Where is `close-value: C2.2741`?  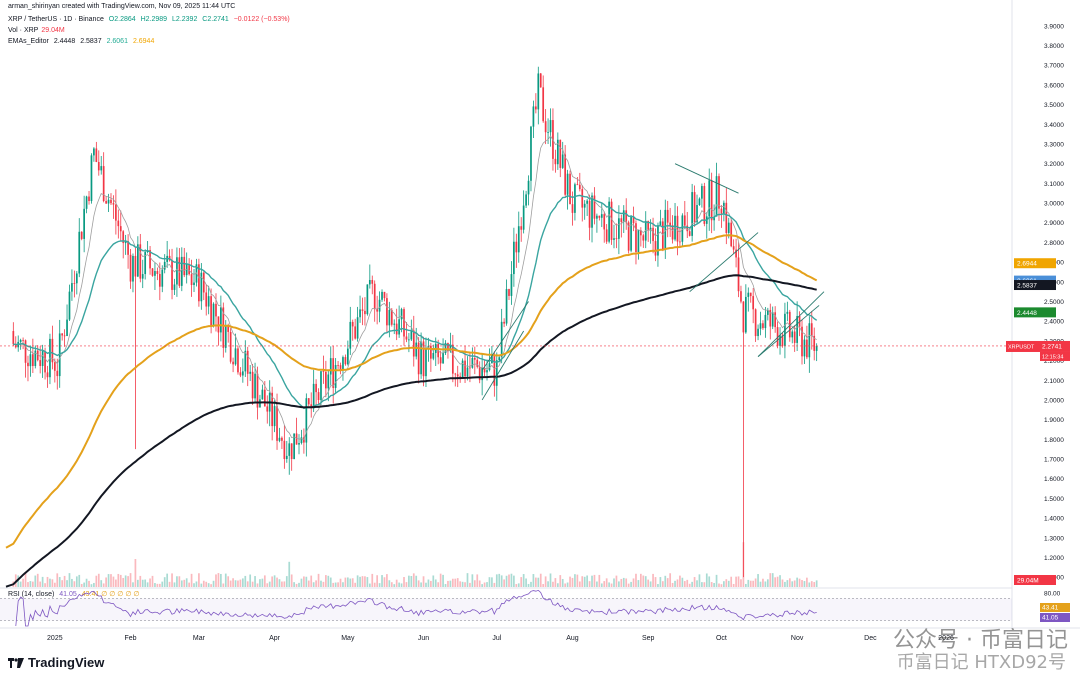
close-value: C2.2741 is located at coordinates (215, 19).